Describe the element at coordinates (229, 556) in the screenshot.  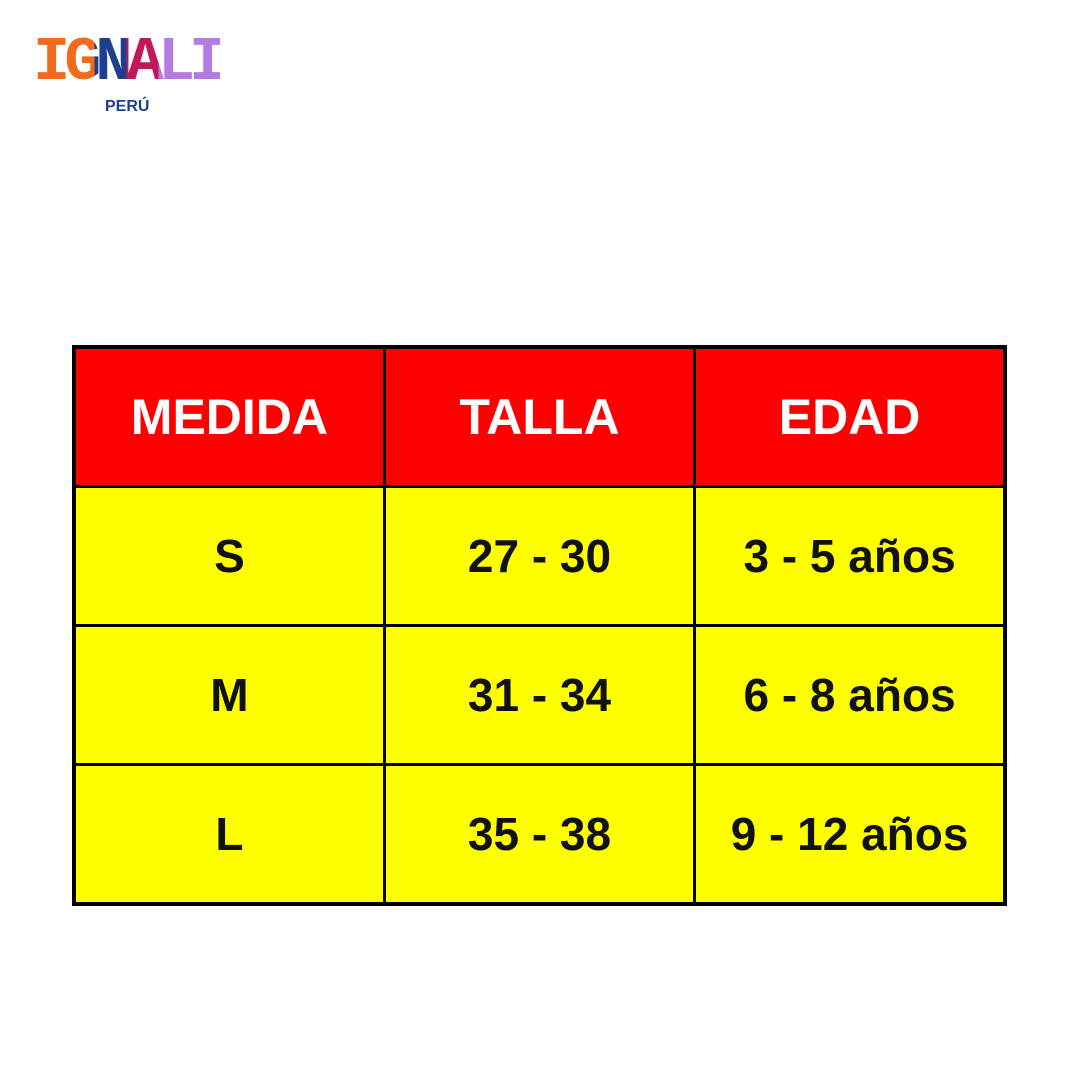
I see `table-cell: S` at that location.